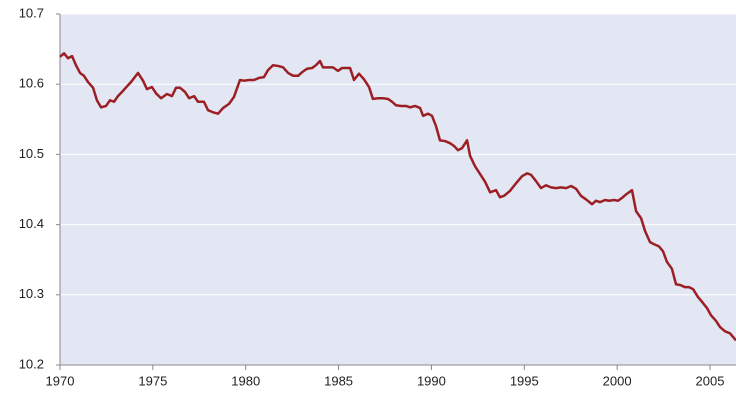 Image resolution: width=736 pixels, height=403 pixels. Describe the element at coordinates (60, 380) in the screenshot. I see `x-tick-label: 1970` at that location.